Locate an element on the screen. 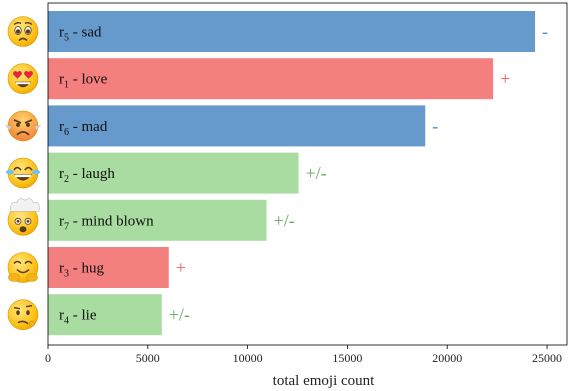  angry-face-icon is located at coordinates (23, 126).